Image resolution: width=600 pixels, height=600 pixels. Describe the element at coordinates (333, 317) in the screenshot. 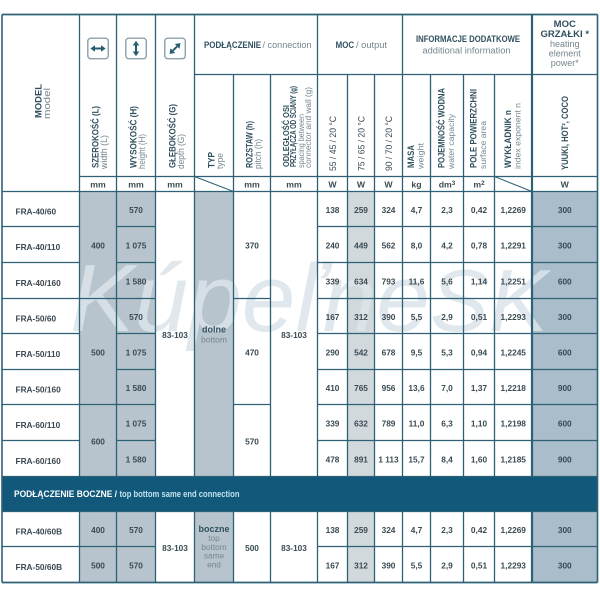

I see `svg-text: 167` at that location.